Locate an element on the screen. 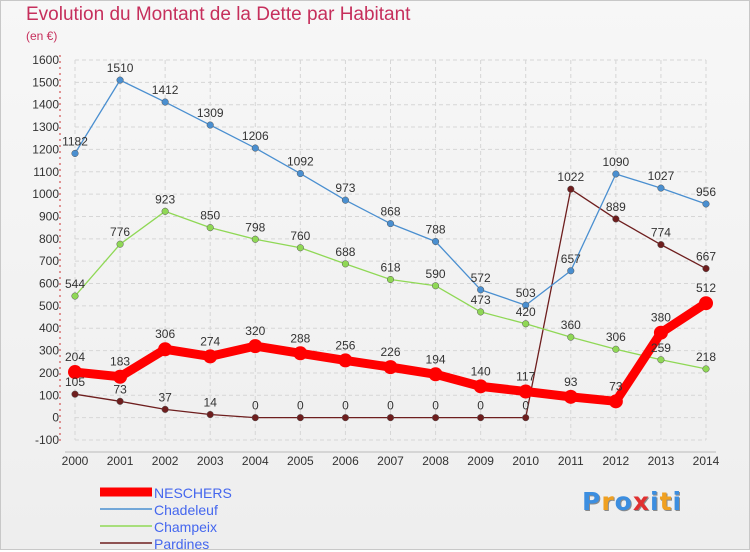 Image resolution: width=750 pixels, height=552 pixels. data-label-champeix: 420 is located at coordinates (526, 312).